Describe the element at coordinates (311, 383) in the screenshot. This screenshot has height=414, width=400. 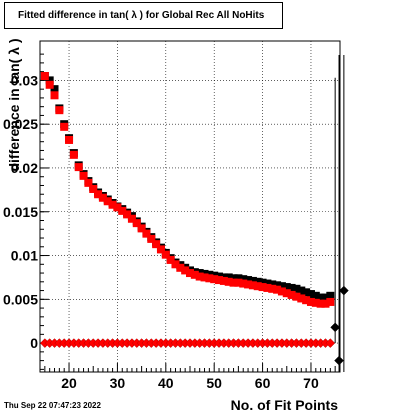
I see `x-tick-label: 70` at that location.